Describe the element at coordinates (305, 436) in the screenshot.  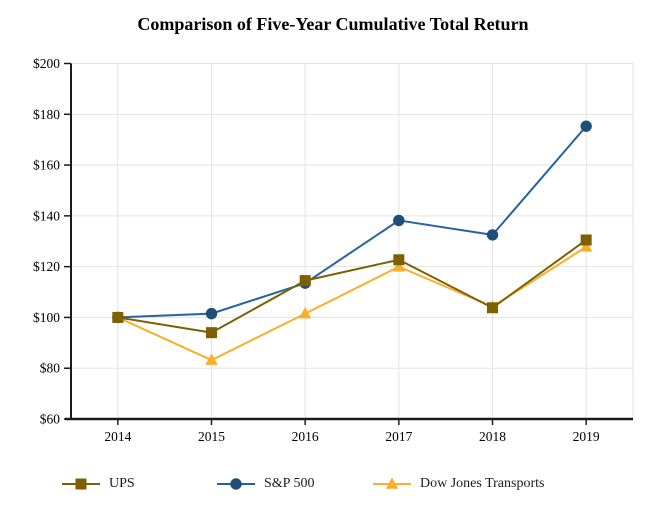
I see `svg-text: 2016` at that location.